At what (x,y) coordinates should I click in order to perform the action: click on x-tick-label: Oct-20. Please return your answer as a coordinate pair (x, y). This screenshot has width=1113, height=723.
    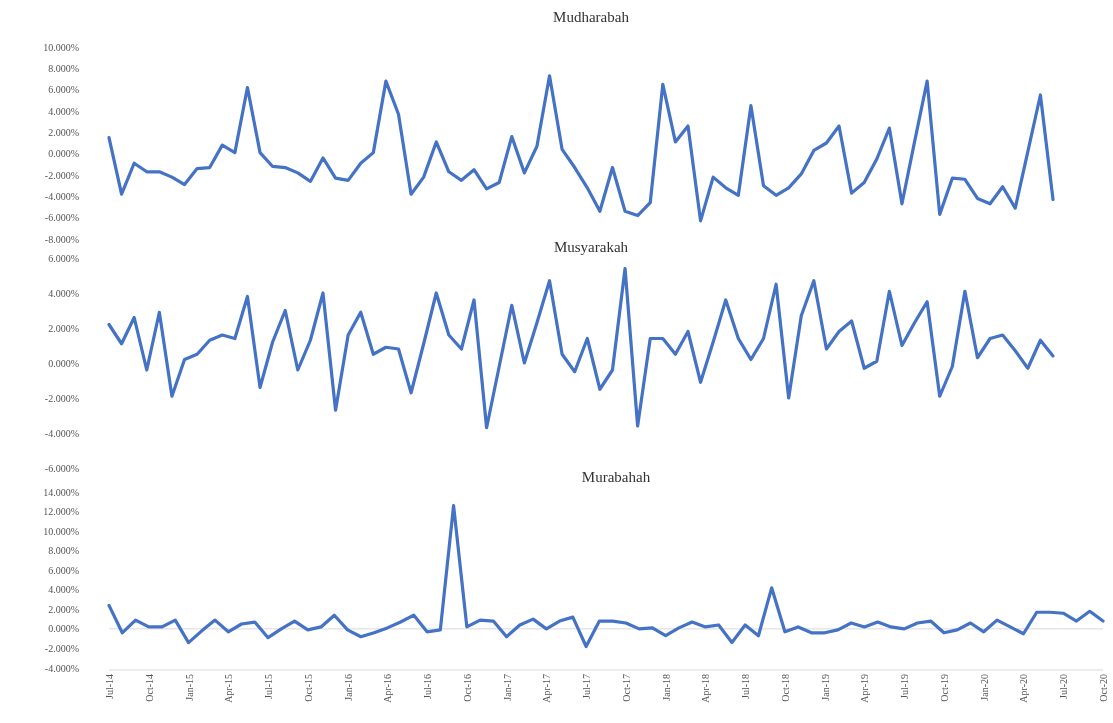
    Looking at the image, I should click on (1103, 688).